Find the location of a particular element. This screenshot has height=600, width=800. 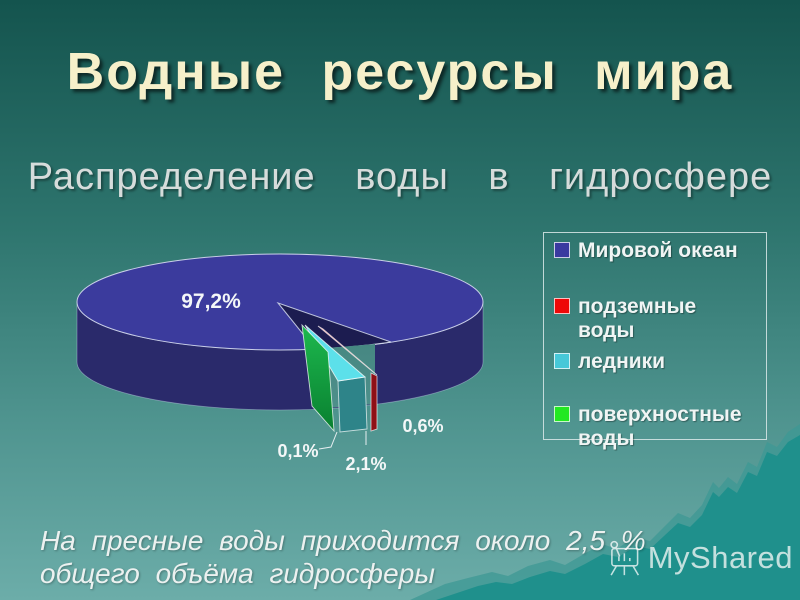

legend-label-groundwater: подземные воды is located at coordinates (637, 318).